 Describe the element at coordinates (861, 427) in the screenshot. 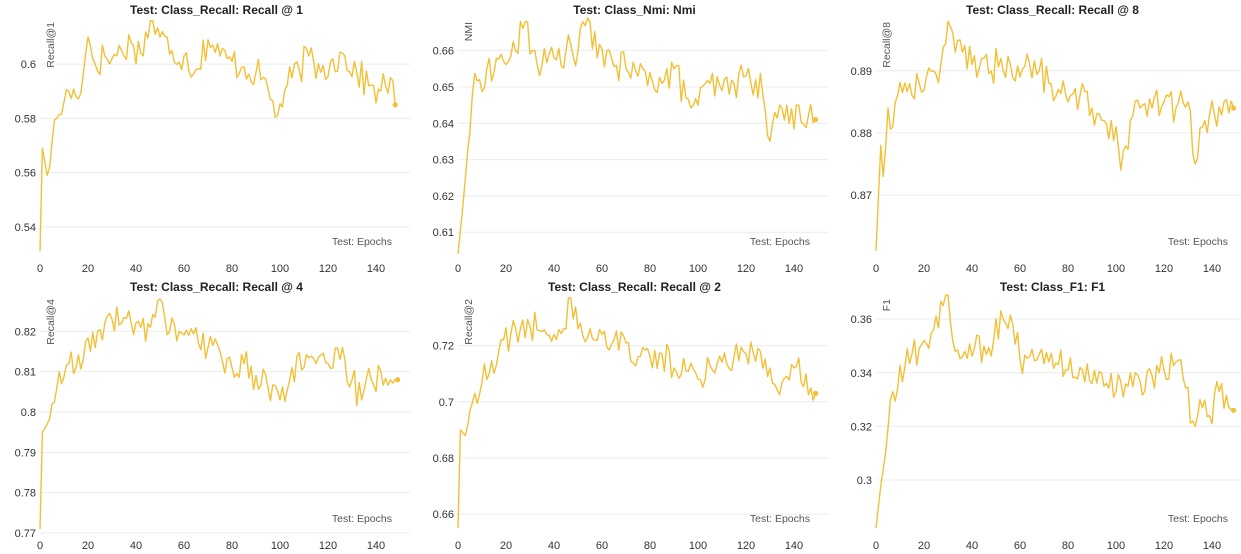

I see `y-tick-label: 0.32` at that location.